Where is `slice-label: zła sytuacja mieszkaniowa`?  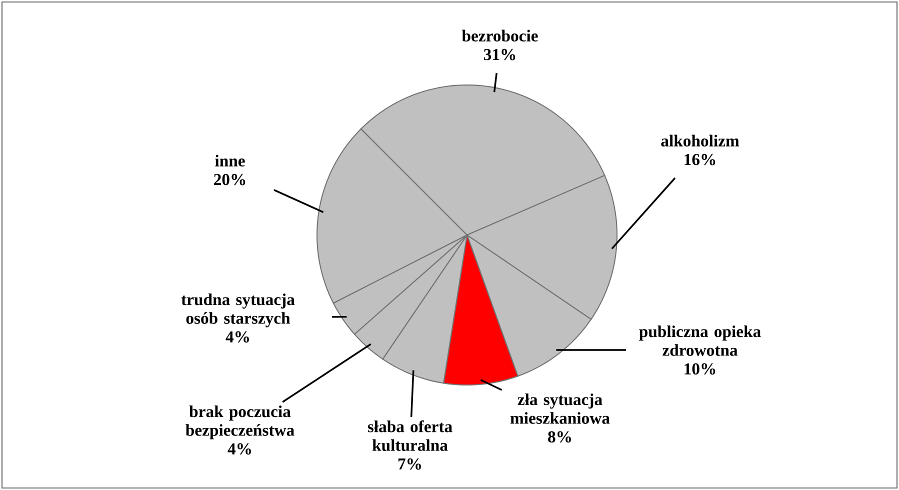 slice-label: zła sytuacja mieszkaniowa is located at coordinates (560, 408).